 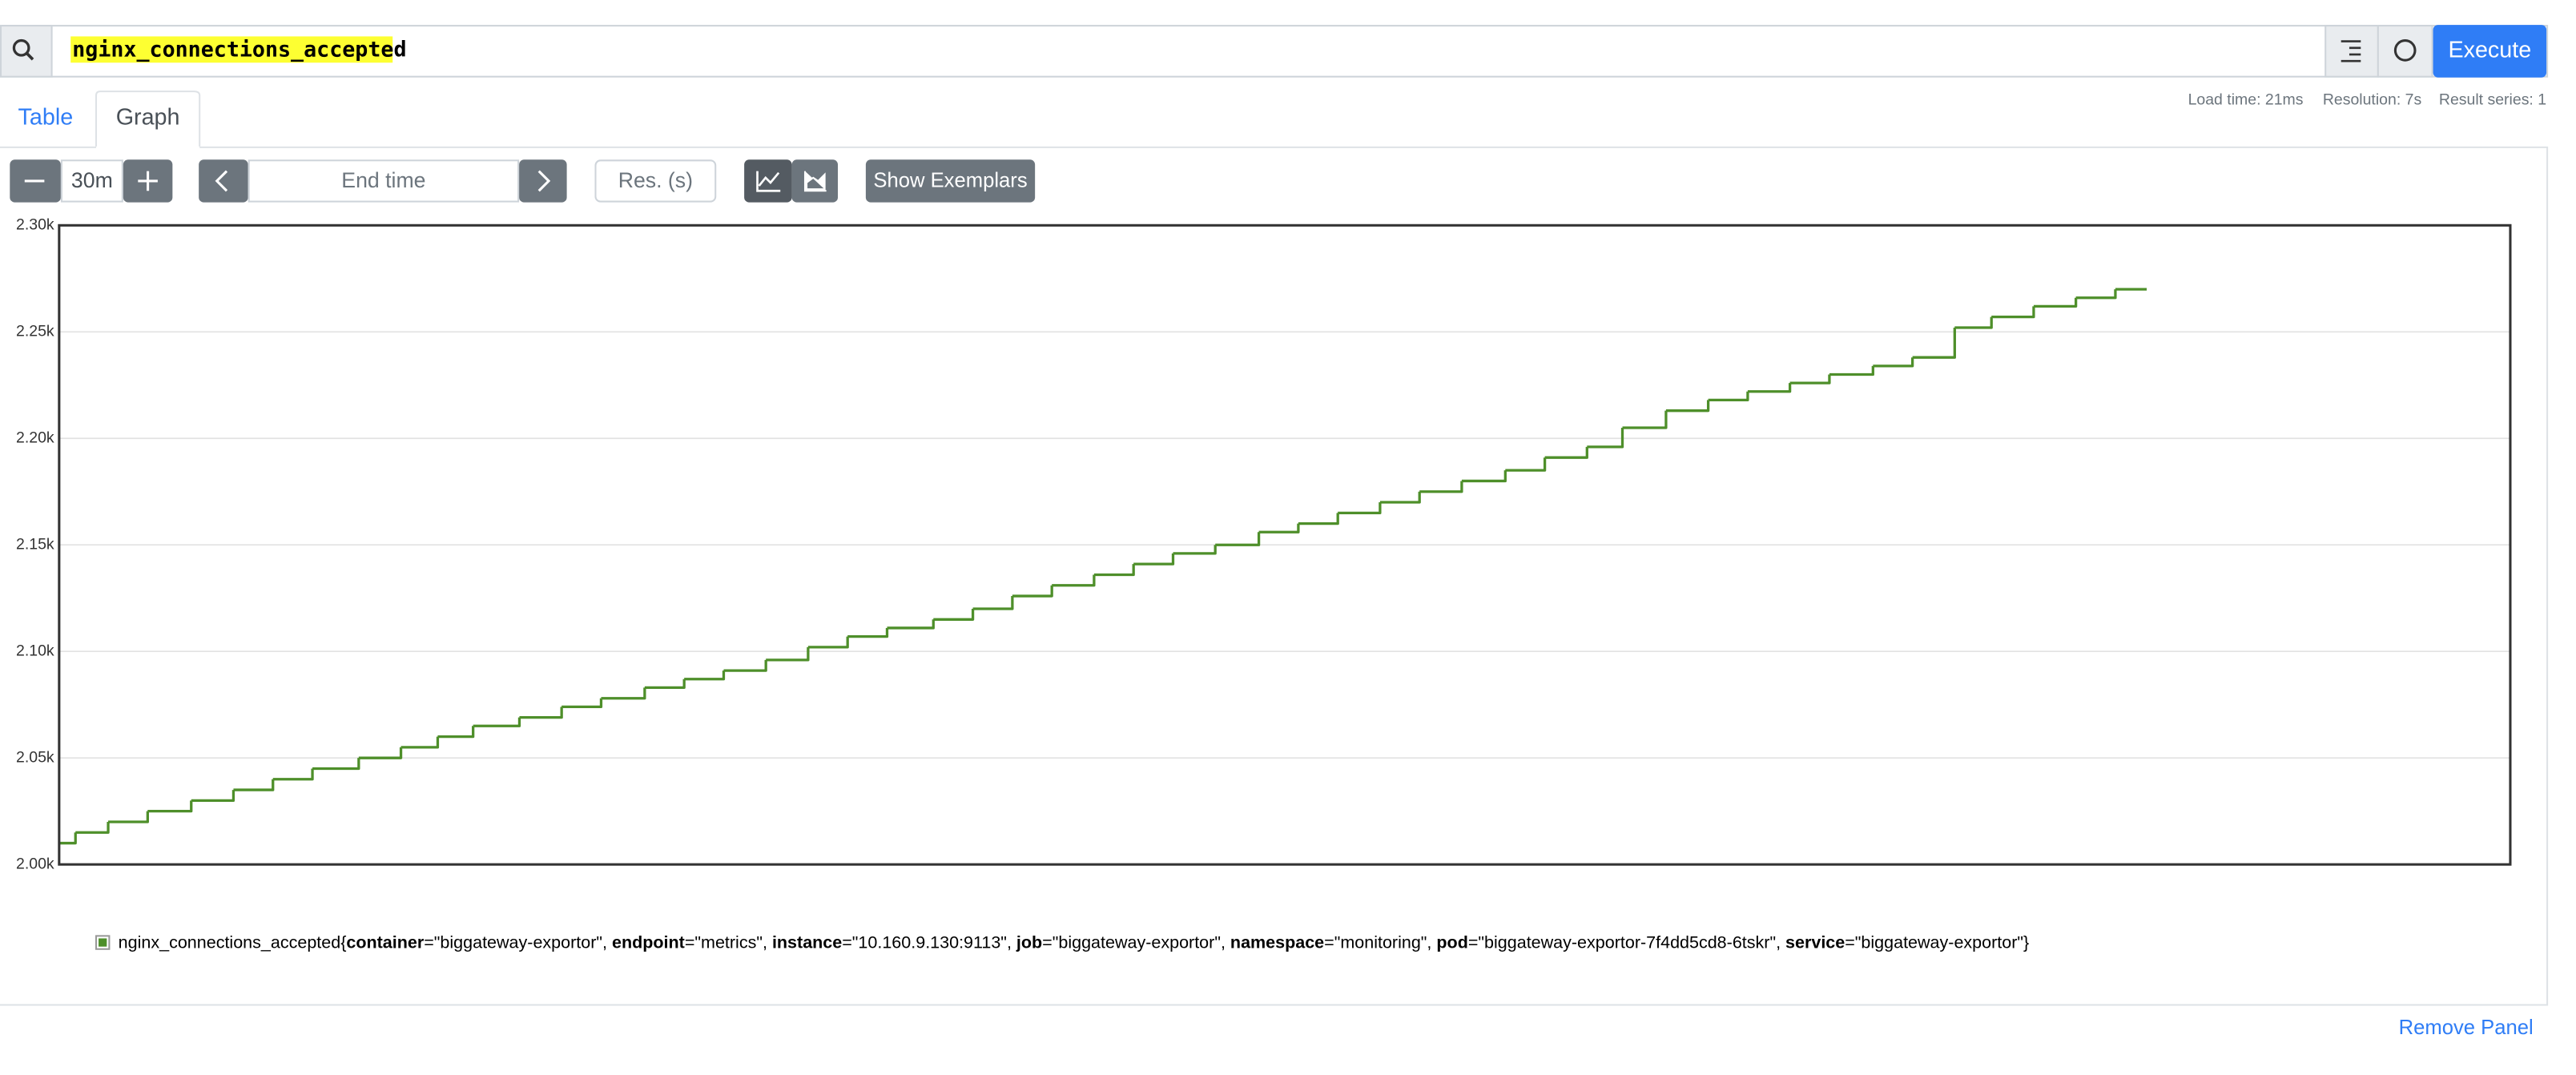 What do you see at coordinates (21, 47) in the screenshot?
I see `search-icon` at bounding box center [21, 47].